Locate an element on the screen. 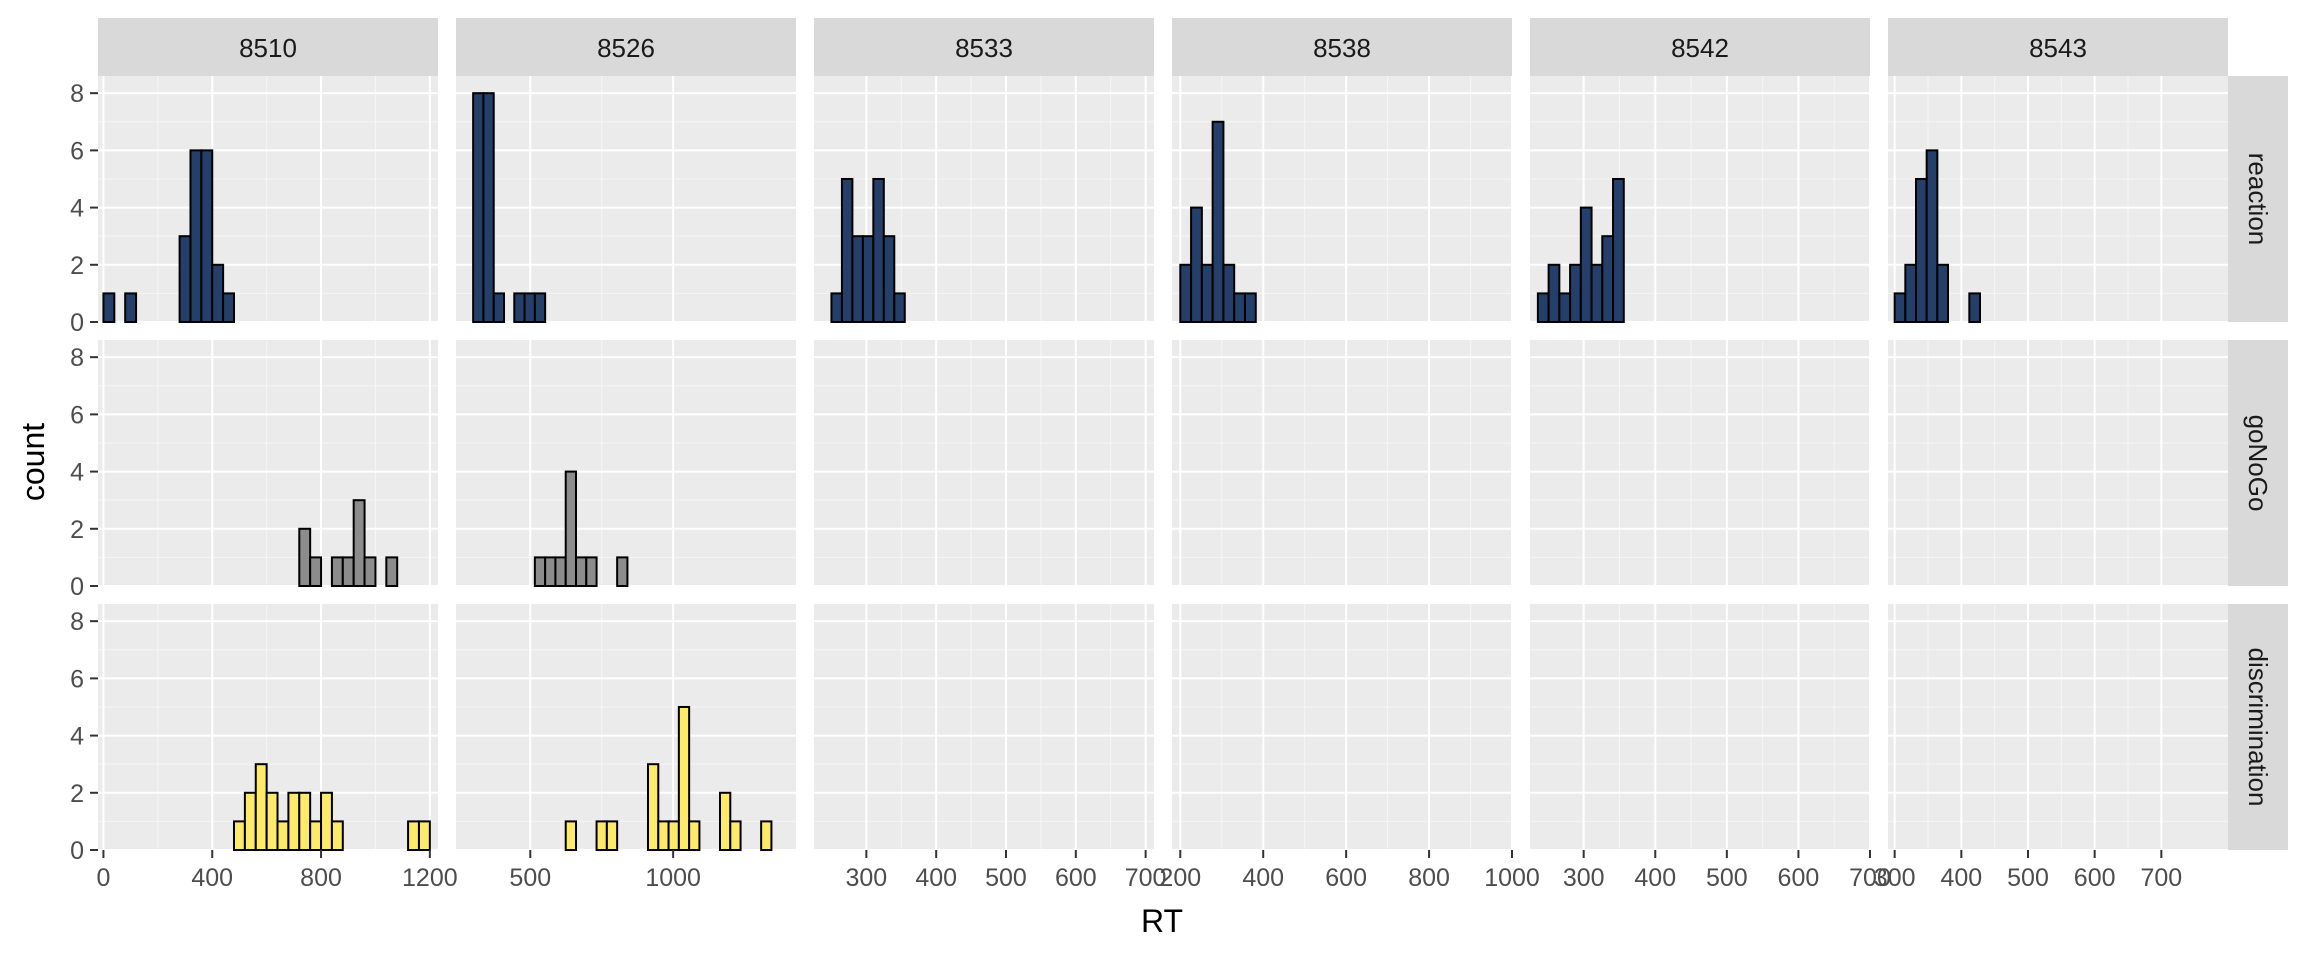 The height and width of the screenshot is (960, 2304). col-strip-label-3: 8538 is located at coordinates (1342, 48).